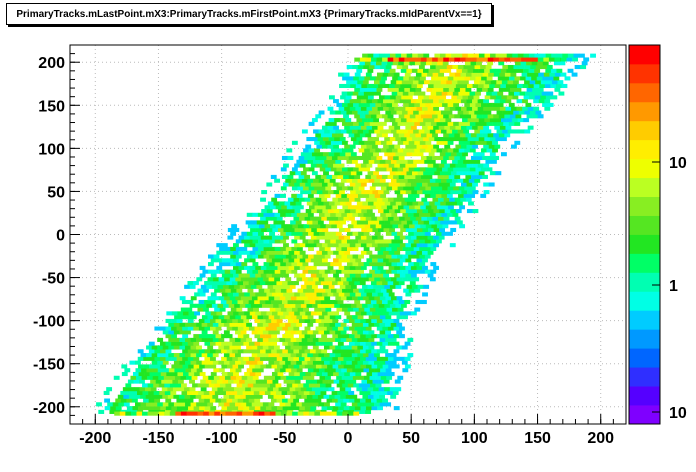  Describe the element at coordinates (387, 222) in the screenshot. I see `heatmap-cell-1959` at that location.